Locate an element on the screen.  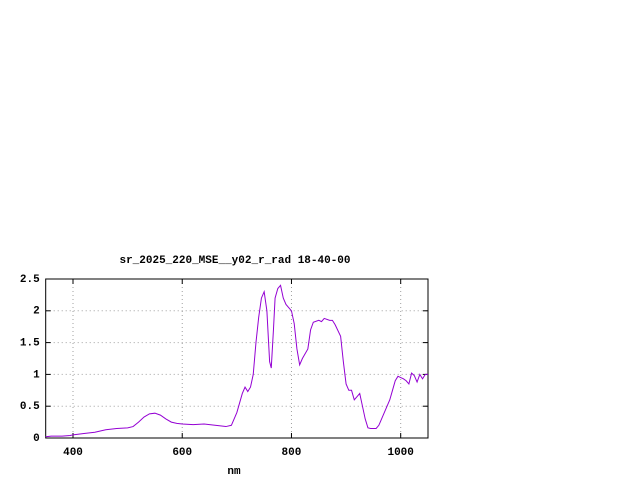
x-tick-label: 600 is located at coordinates (182, 453).